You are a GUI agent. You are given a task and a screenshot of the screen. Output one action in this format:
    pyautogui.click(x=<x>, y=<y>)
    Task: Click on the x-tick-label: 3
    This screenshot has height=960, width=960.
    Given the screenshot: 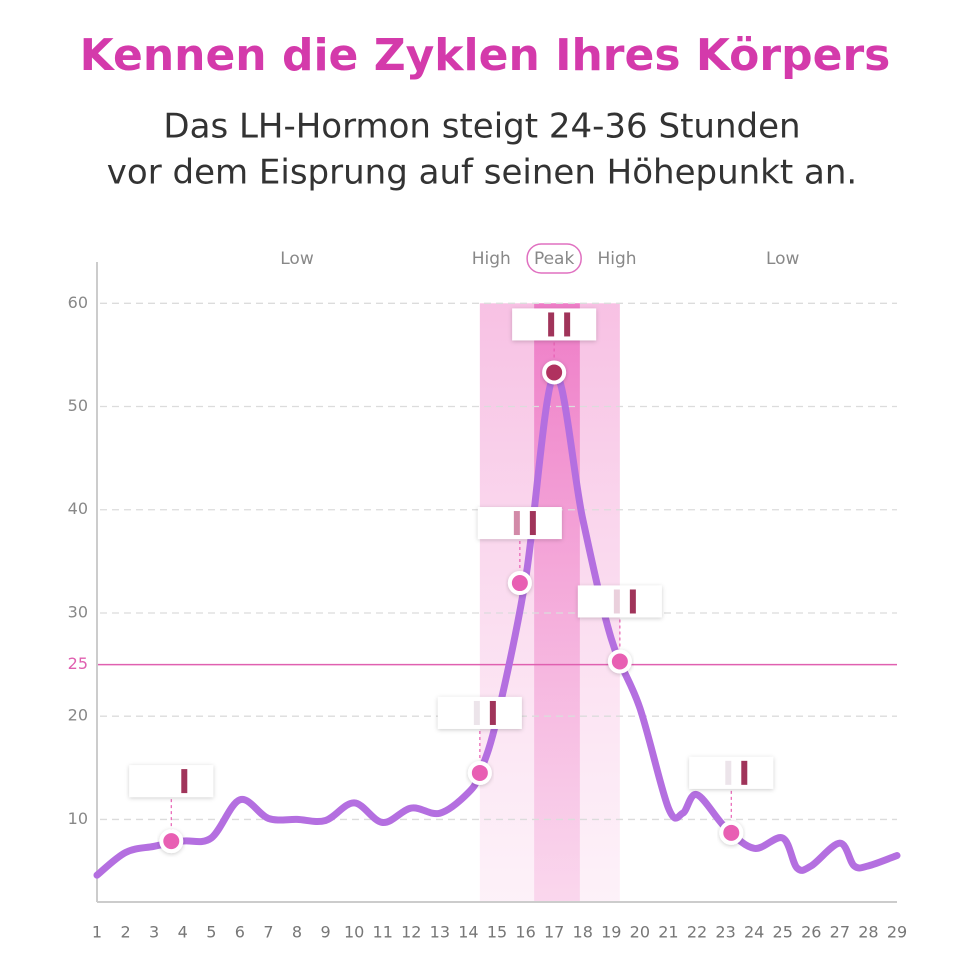 What is the action you would take?
    pyautogui.click(x=154, y=932)
    